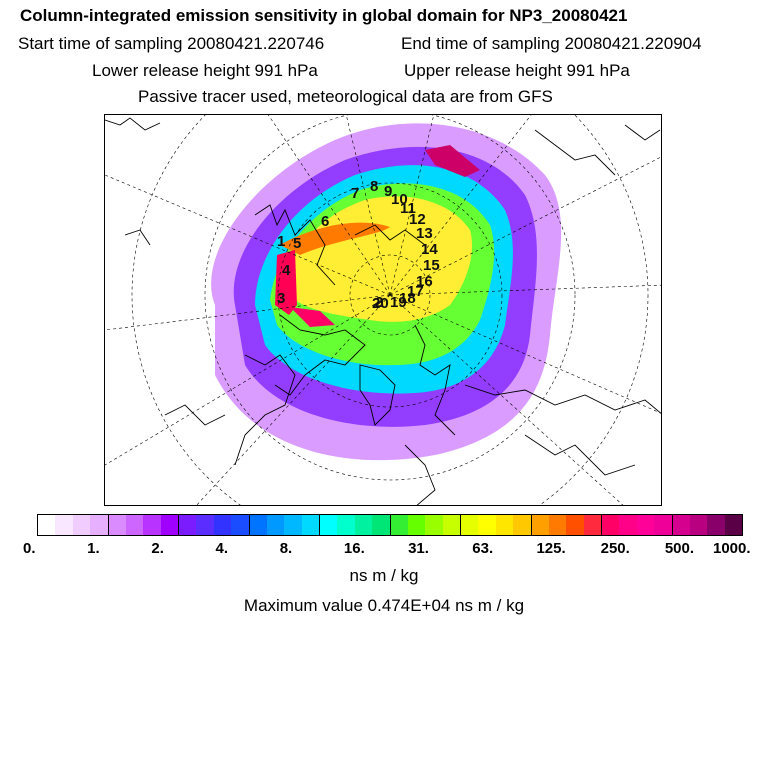  What do you see at coordinates (415, 291) in the screenshot?
I see `track-label: 17` at bounding box center [415, 291].